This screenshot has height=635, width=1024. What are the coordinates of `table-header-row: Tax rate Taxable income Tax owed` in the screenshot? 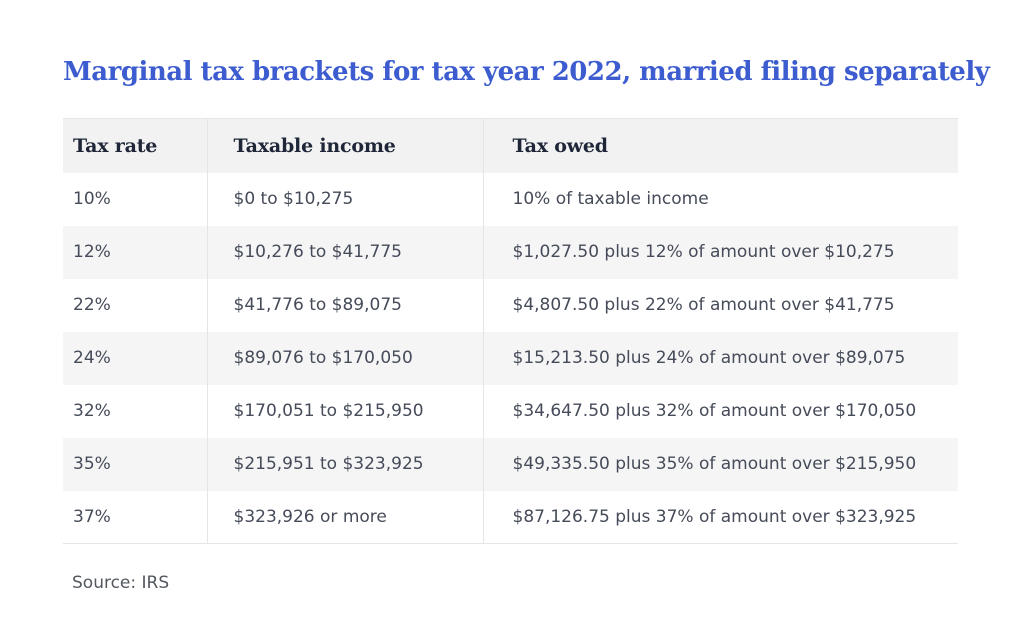 It's located at (510, 145).